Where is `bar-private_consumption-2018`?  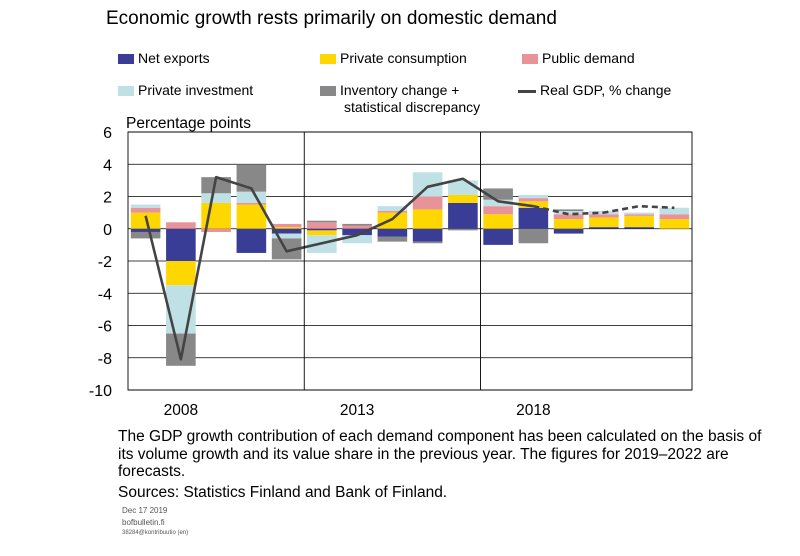
bar-private_consumption-2018 is located at coordinates (533, 204).